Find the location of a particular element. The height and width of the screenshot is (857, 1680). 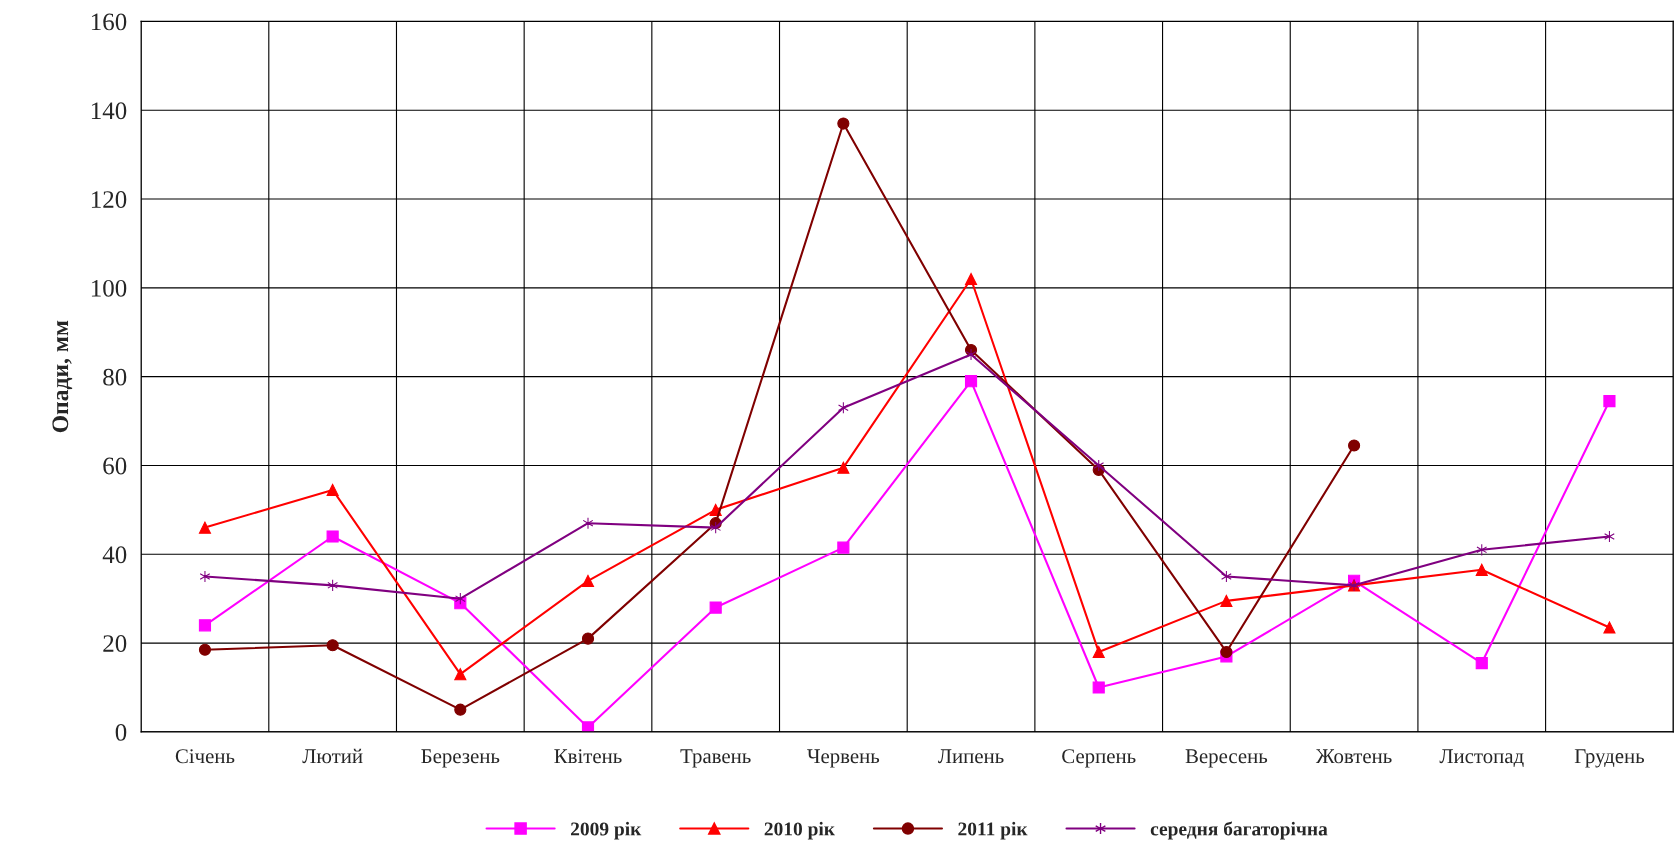

y-tick-label: 140 is located at coordinates (109, 111).